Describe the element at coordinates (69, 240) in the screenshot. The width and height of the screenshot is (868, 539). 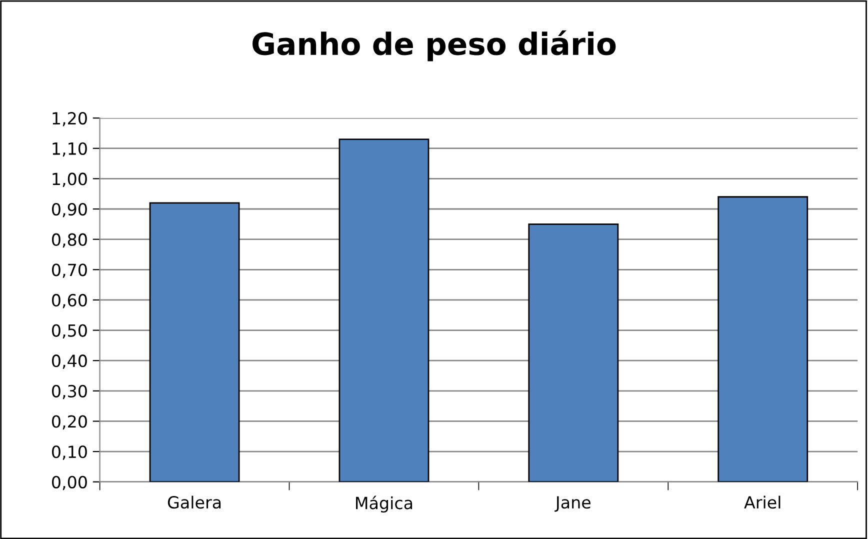
I see `y-tick-label: 0,80` at that location.